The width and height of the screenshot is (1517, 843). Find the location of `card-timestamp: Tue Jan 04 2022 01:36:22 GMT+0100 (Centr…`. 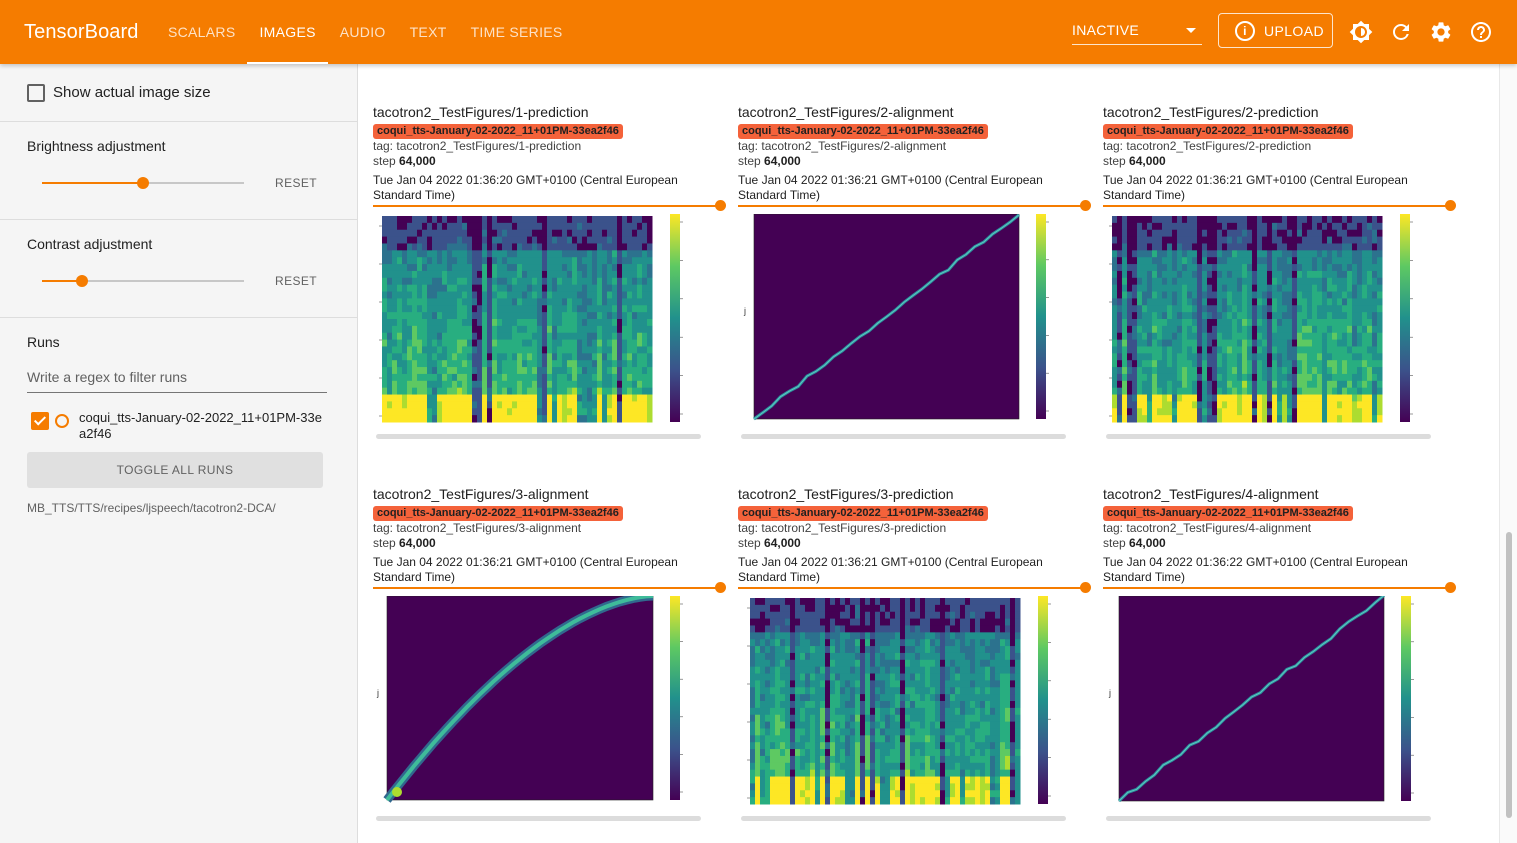

card-timestamp: Tue Jan 04 2022 01:36:22 GMT+0100 (Centr… is located at coordinates (1255, 569).